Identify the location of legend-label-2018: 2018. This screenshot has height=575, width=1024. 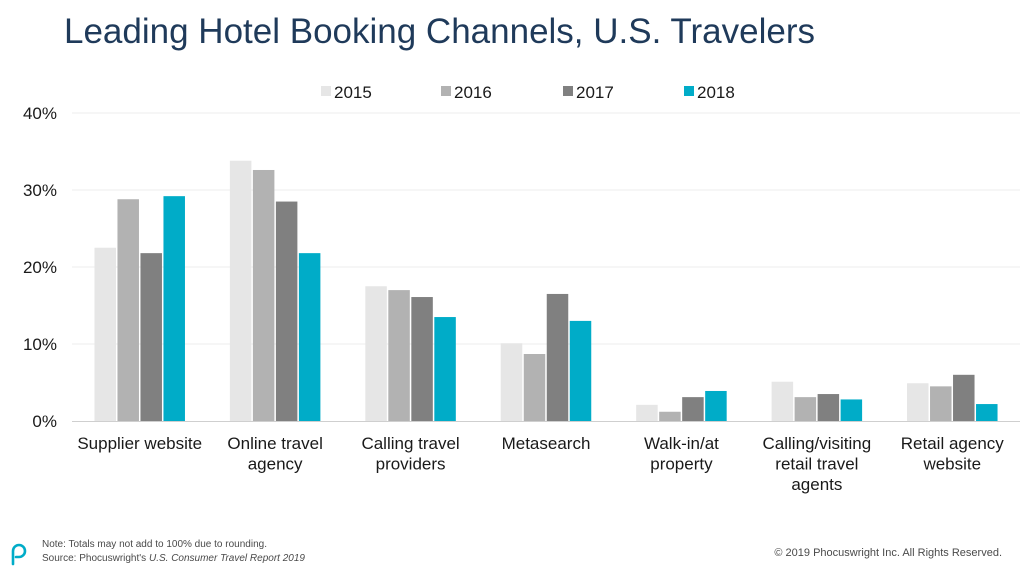
(716, 92).